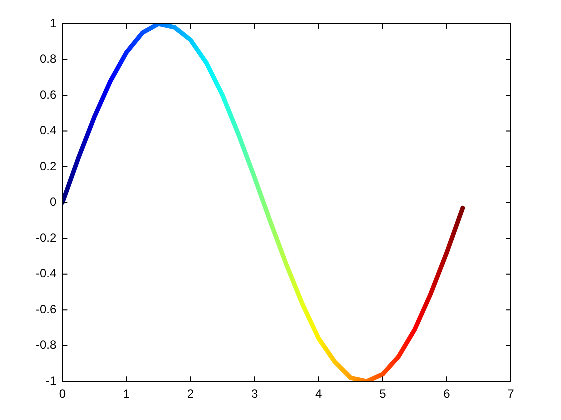 This screenshot has width=561, height=420. Describe the element at coordinates (319, 394) in the screenshot. I see `x-tick-label: 4` at that location.